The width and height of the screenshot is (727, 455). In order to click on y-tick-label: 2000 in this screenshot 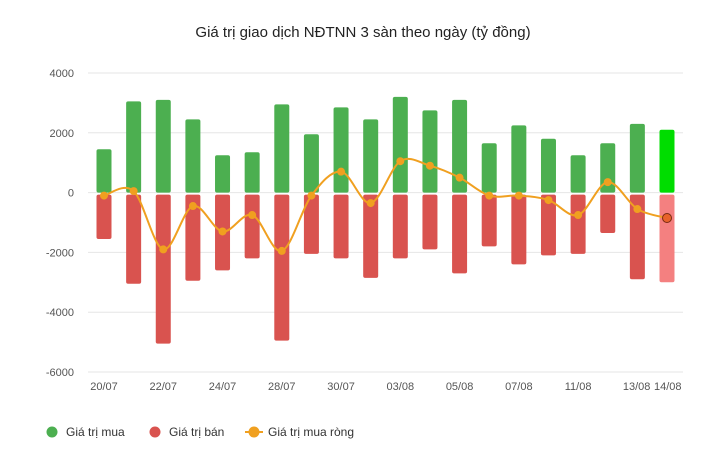, I will do `click(62, 134)`.